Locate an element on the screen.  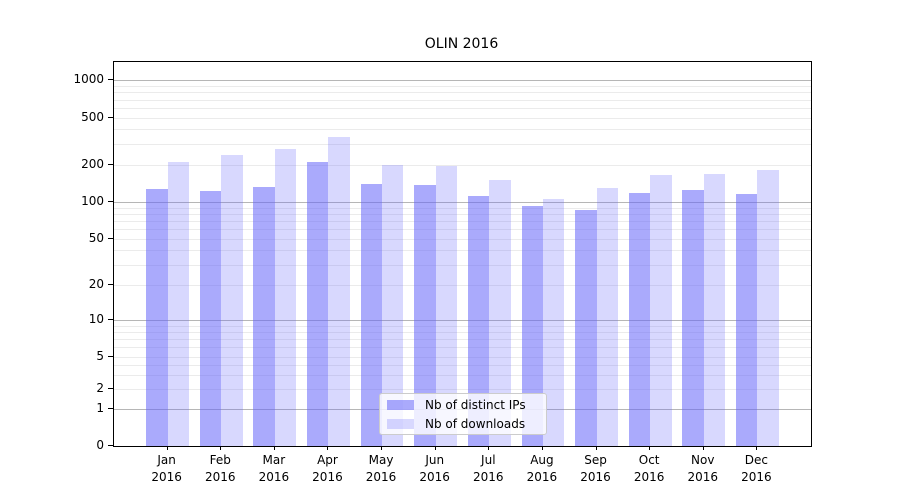
legend-label-distinct-ips: Nb of distinct IPs is located at coordinates (475, 404).